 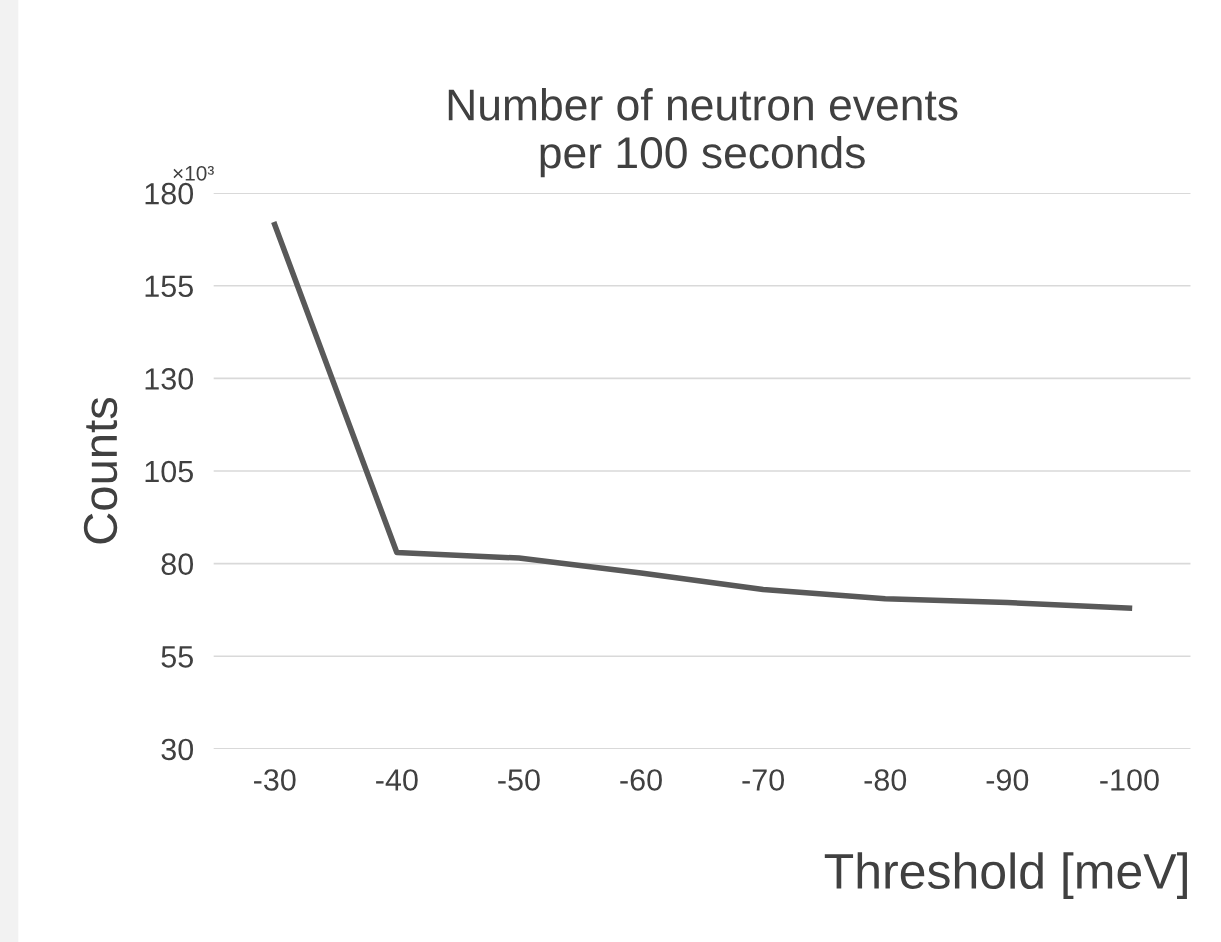 What do you see at coordinates (763, 780) in the screenshot?
I see `x-tick-label: -70` at bounding box center [763, 780].